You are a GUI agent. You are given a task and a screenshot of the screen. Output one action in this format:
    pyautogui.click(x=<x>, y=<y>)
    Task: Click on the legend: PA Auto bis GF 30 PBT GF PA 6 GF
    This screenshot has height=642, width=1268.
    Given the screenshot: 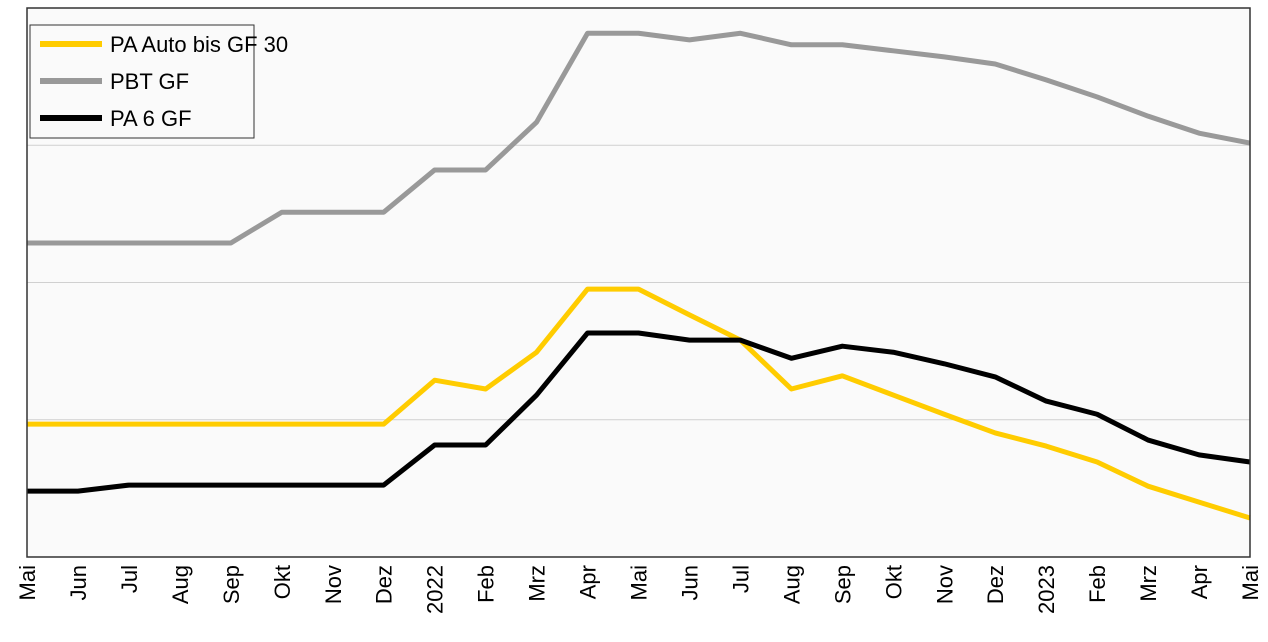 What is the action you would take?
    pyautogui.click(x=158, y=81)
    